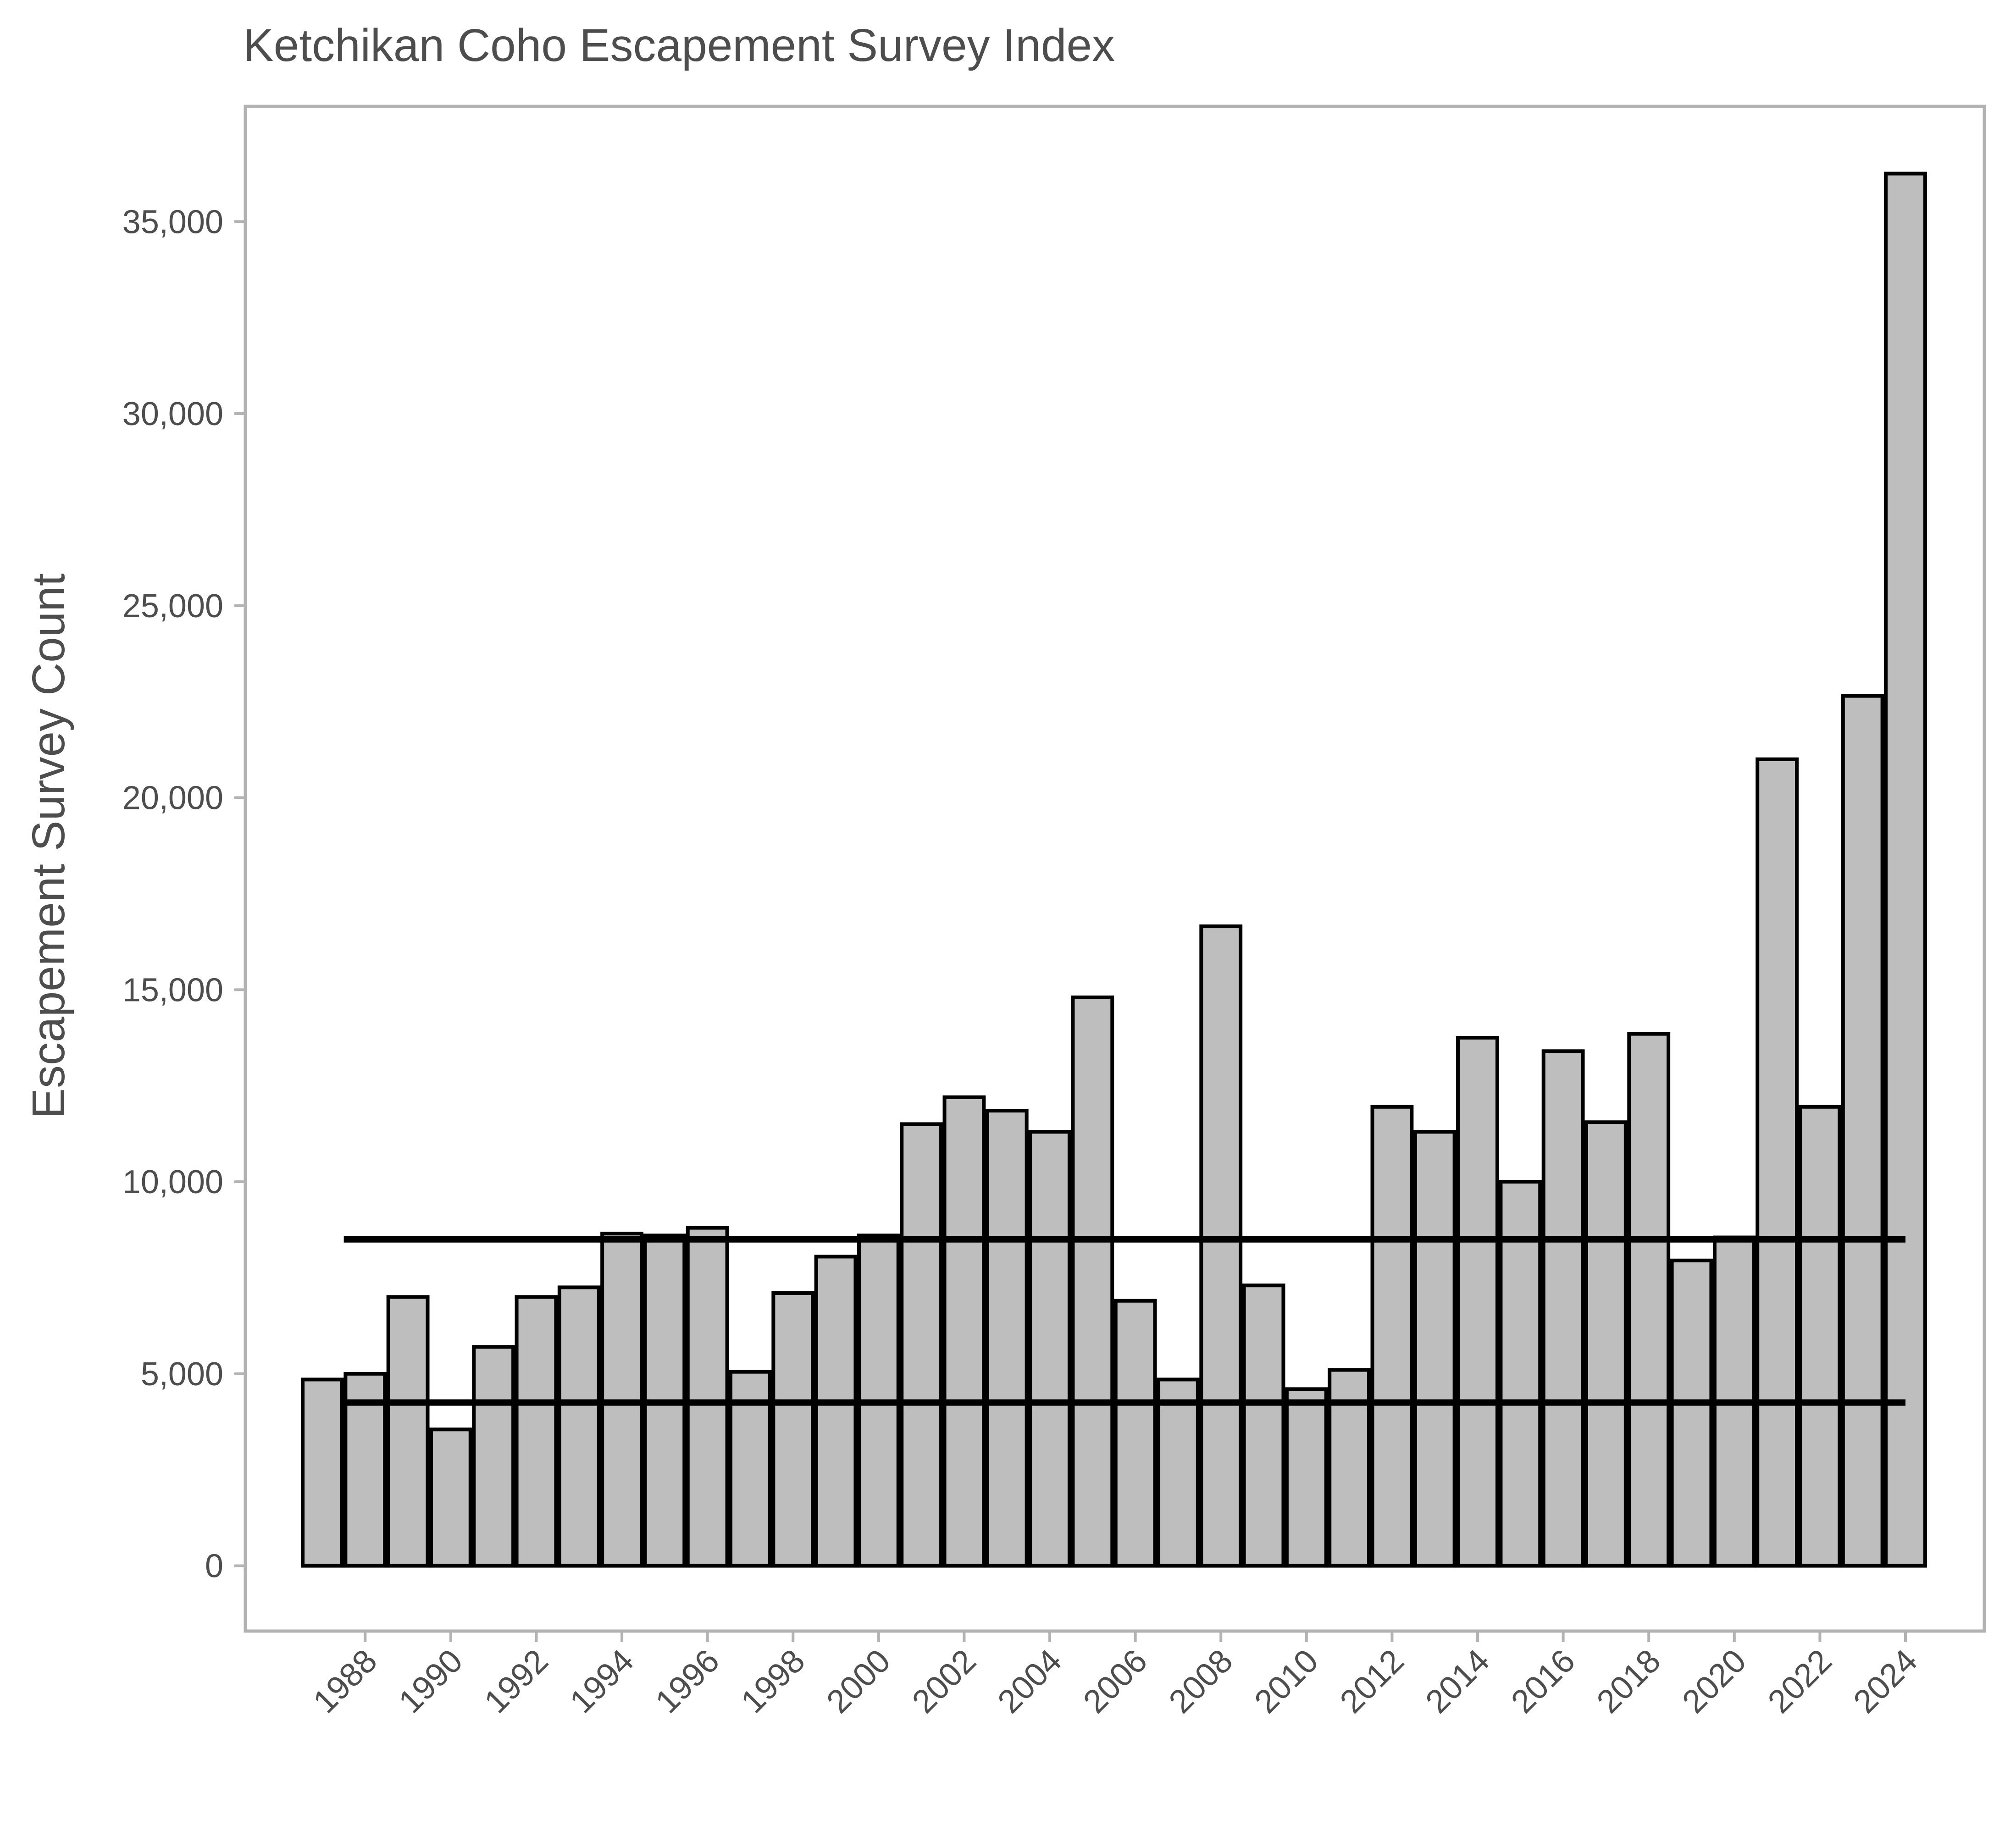  Describe the element at coordinates (493, 1456) in the screenshot. I see `bar-1991` at that location.